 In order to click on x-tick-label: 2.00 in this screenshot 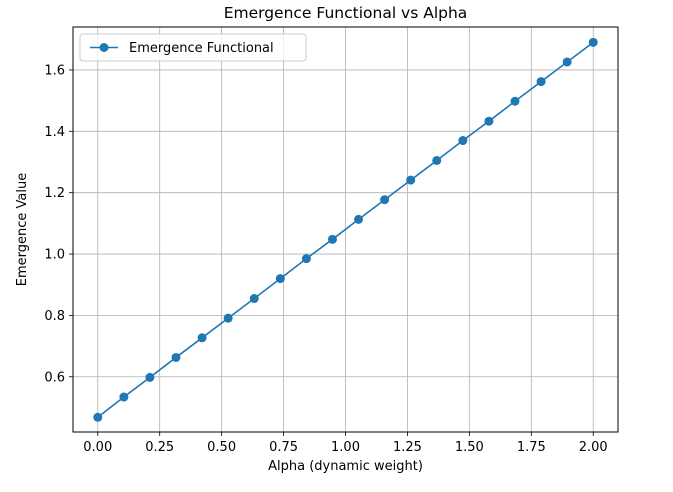, I will do `click(593, 447)`.